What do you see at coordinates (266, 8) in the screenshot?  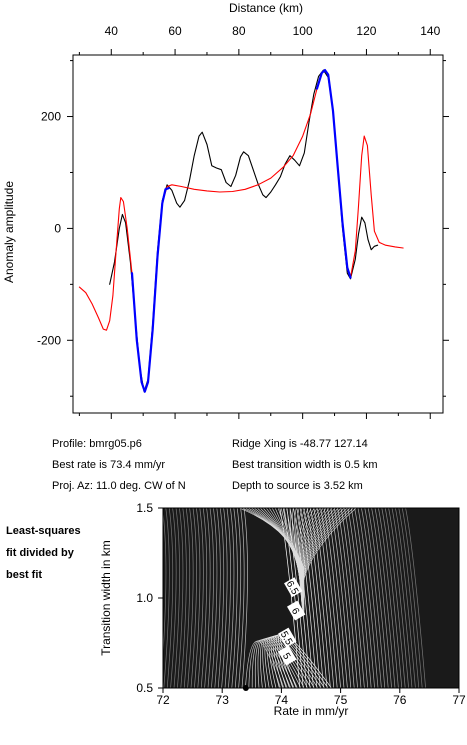 I see `top-x-axis-label: Distance (km)` at bounding box center [266, 8].